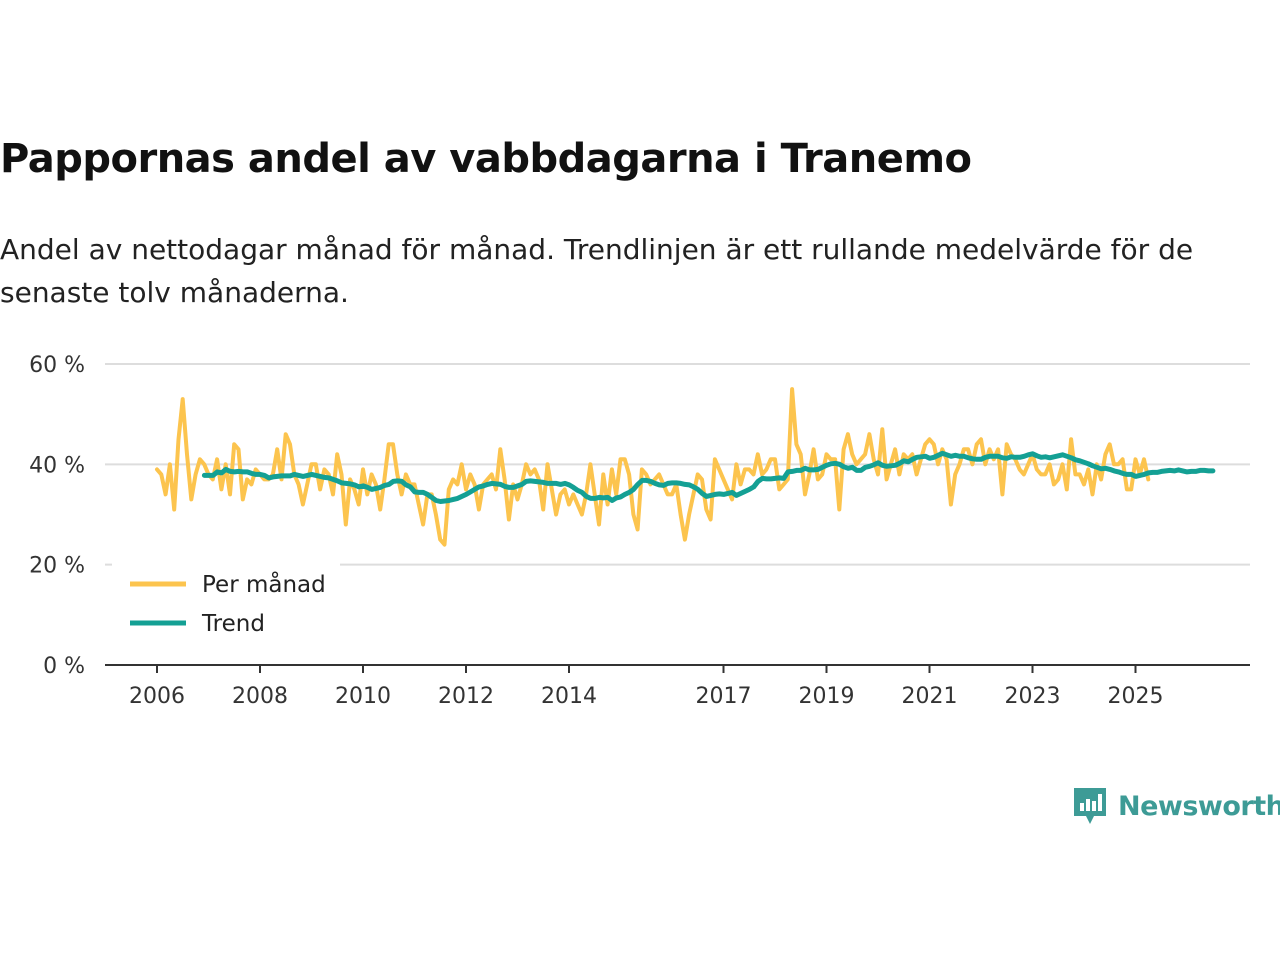 This screenshot has height=960, width=1280. What do you see at coordinates (260, 696) in the screenshot?
I see `x-tick-label: 2008` at bounding box center [260, 696].